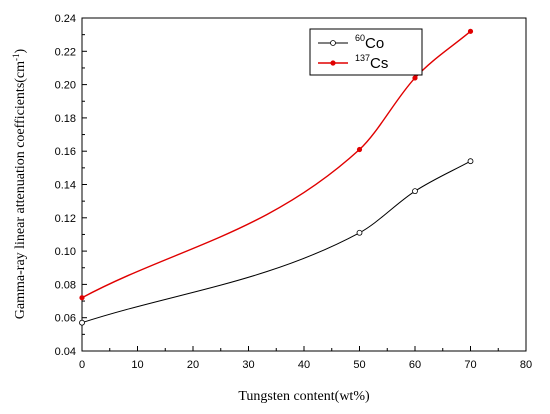 This screenshot has height=414, width=550. I want to click on y-tick-label: 0.10, so click(65, 252).